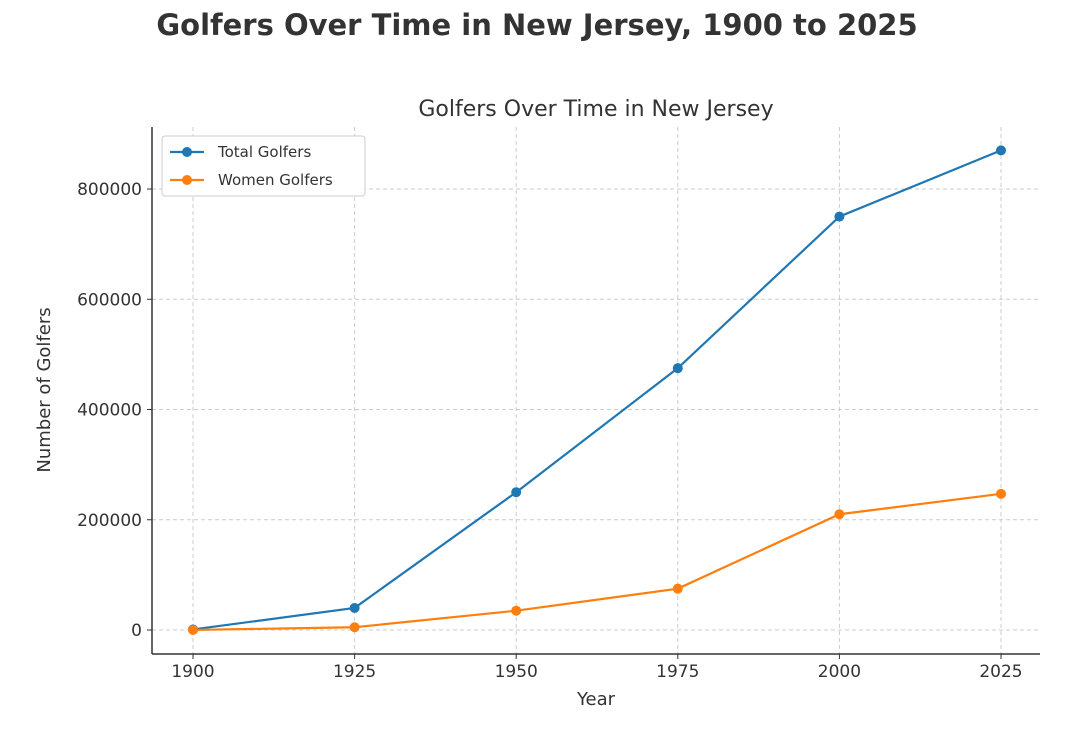  What do you see at coordinates (596, 699) in the screenshot?
I see `x-axis-label: Year` at bounding box center [596, 699].